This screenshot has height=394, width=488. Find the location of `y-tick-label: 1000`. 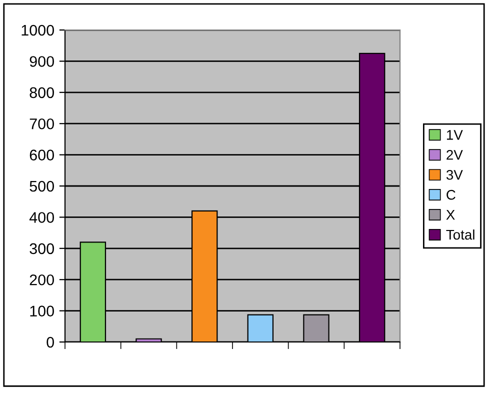

y-tick-label: 1000 is located at coordinates (38, 30).